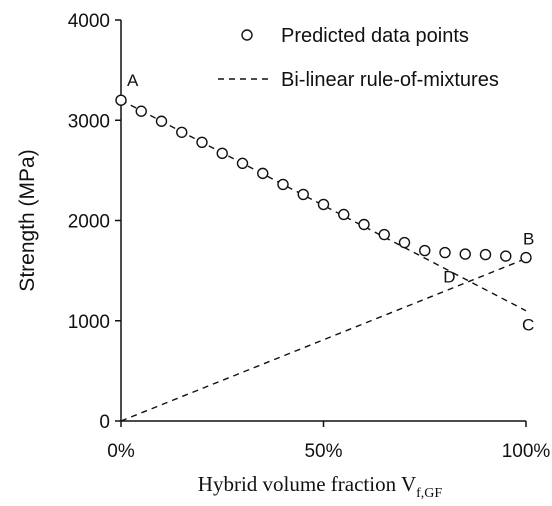 This screenshot has height=506, width=552. Describe the element at coordinates (526, 451) in the screenshot. I see `x-tick-label: 100%` at that location.